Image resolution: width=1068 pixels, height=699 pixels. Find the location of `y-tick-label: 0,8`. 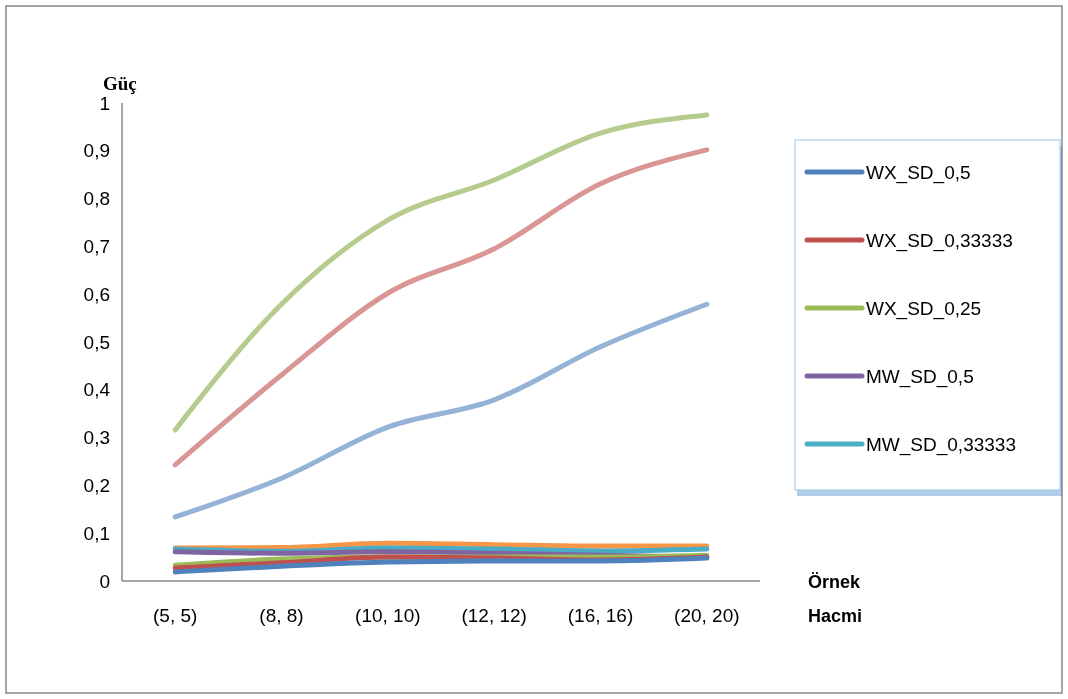

y-tick-label: 0,8 is located at coordinates (96, 199).